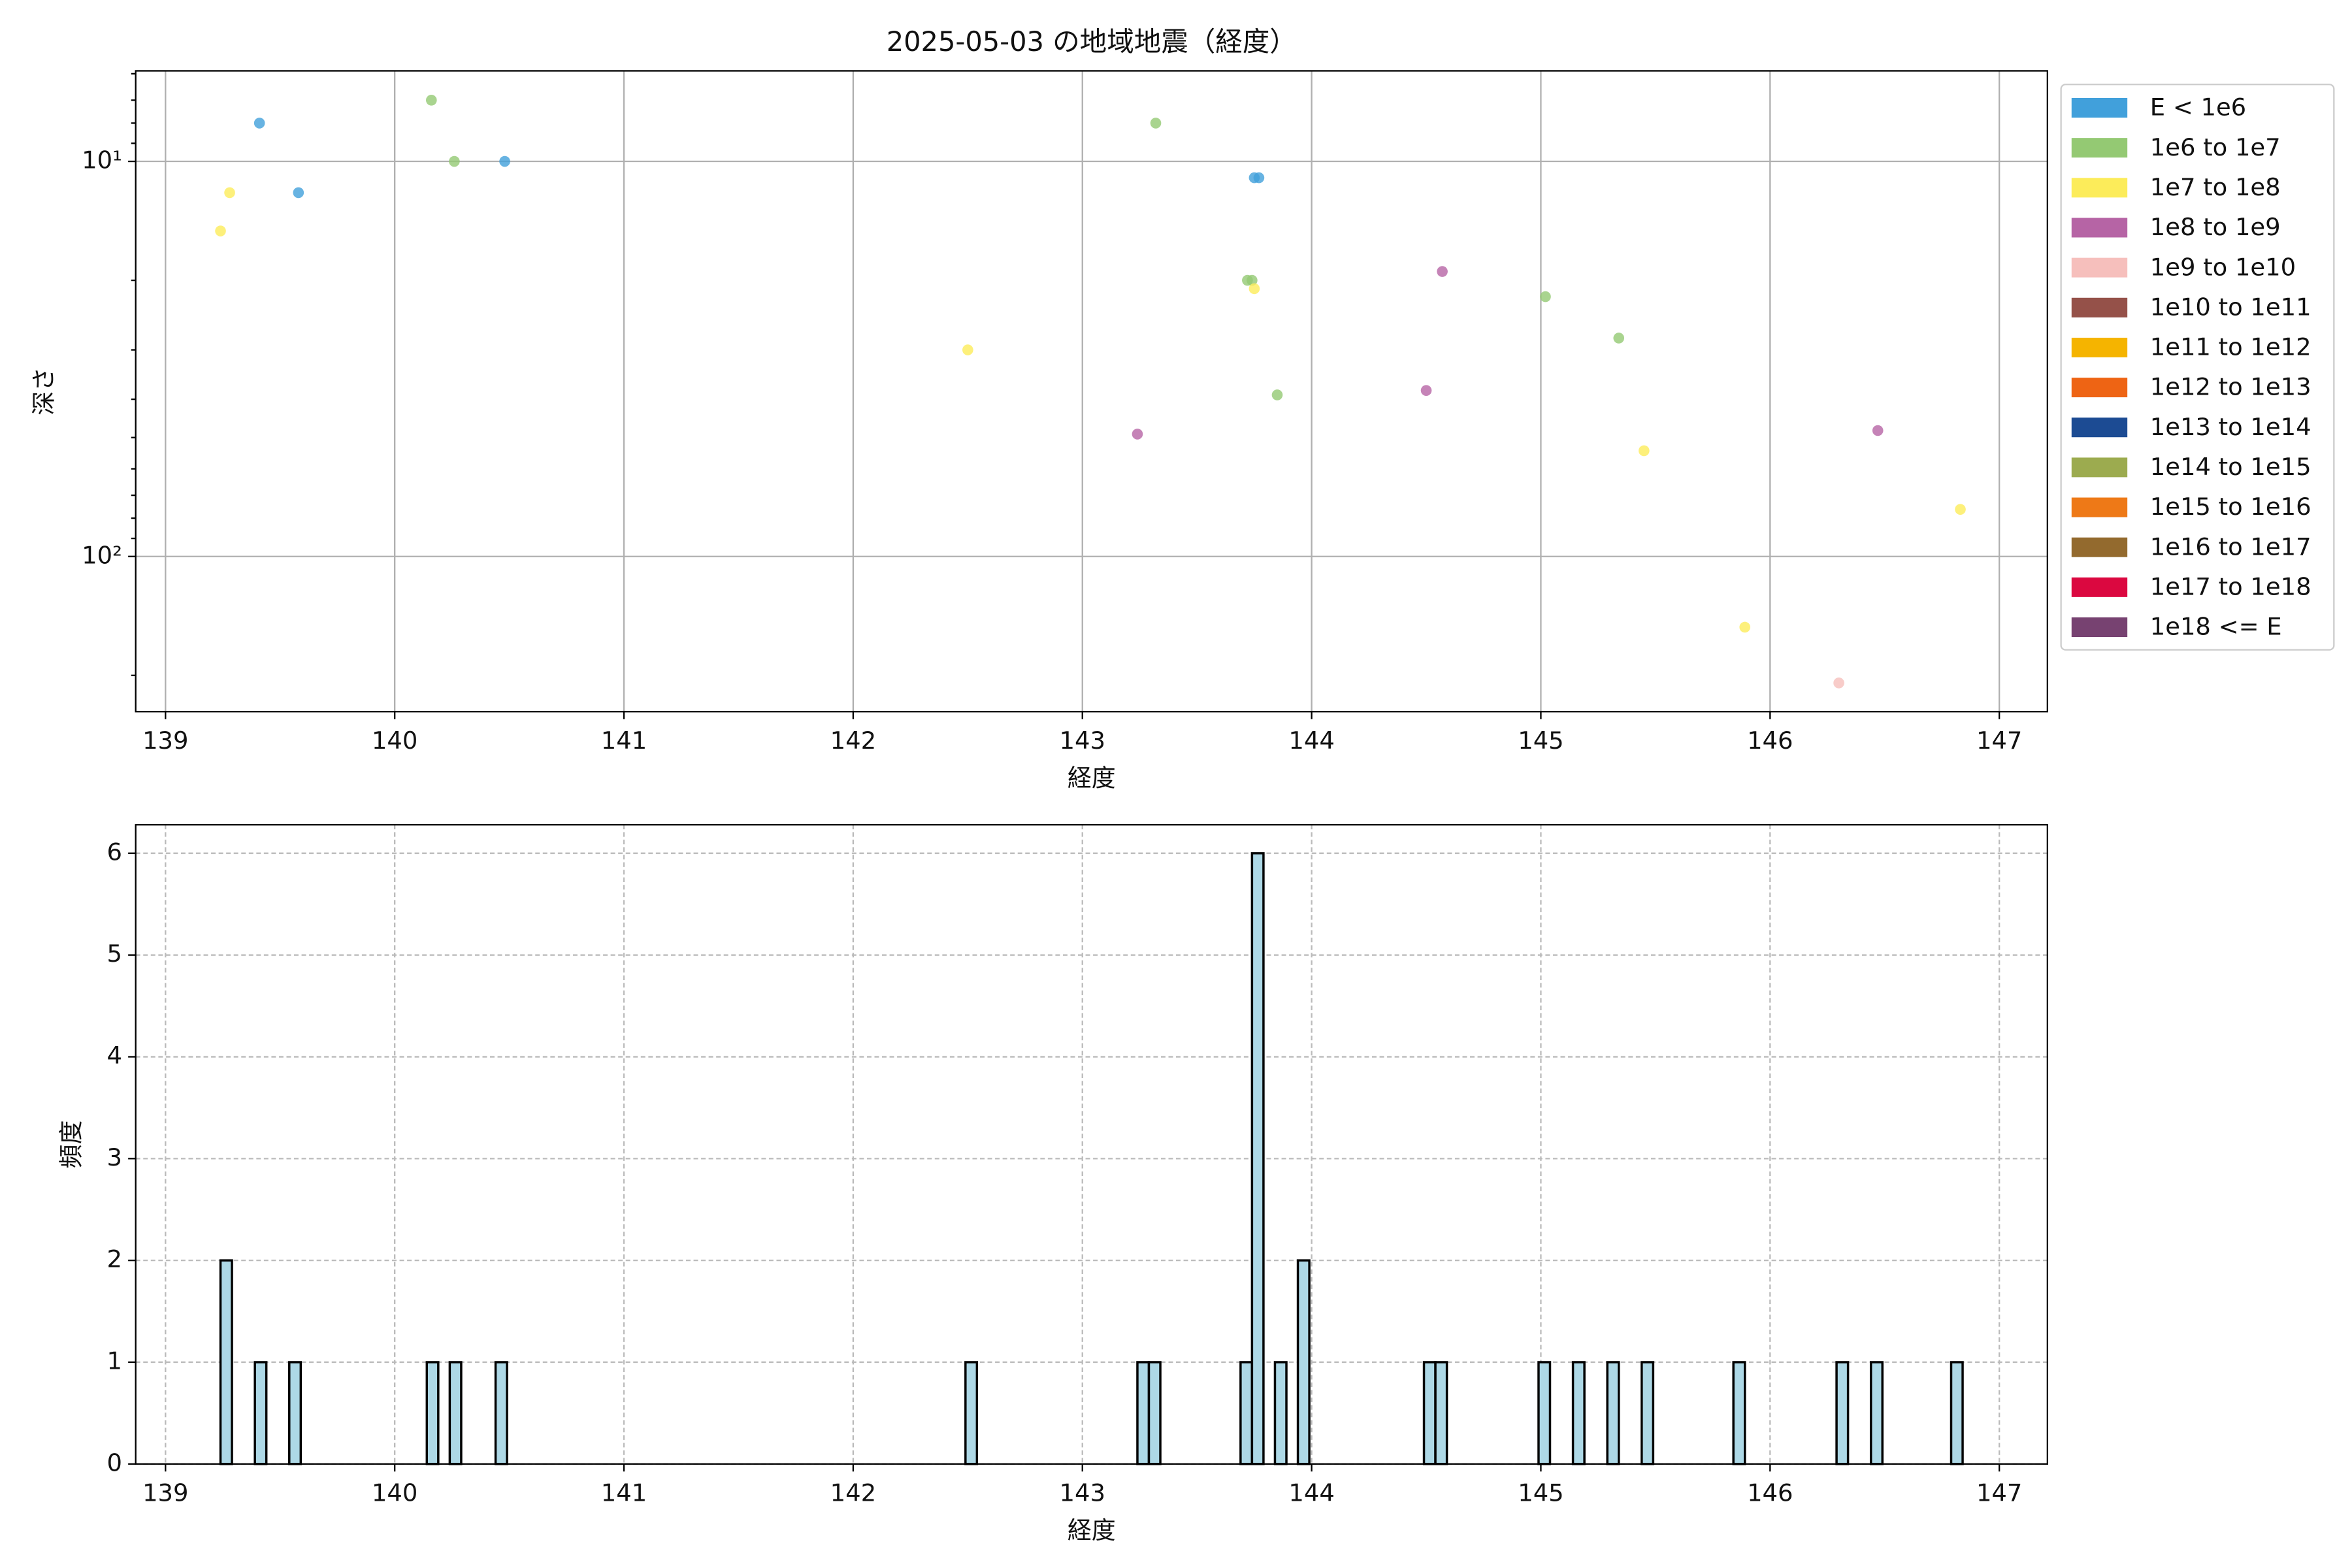 The image size is (2352, 1568). What do you see at coordinates (2215, 227) in the screenshot?
I see `legend-label: 1e8 to 1e9` at bounding box center [2215, 227].